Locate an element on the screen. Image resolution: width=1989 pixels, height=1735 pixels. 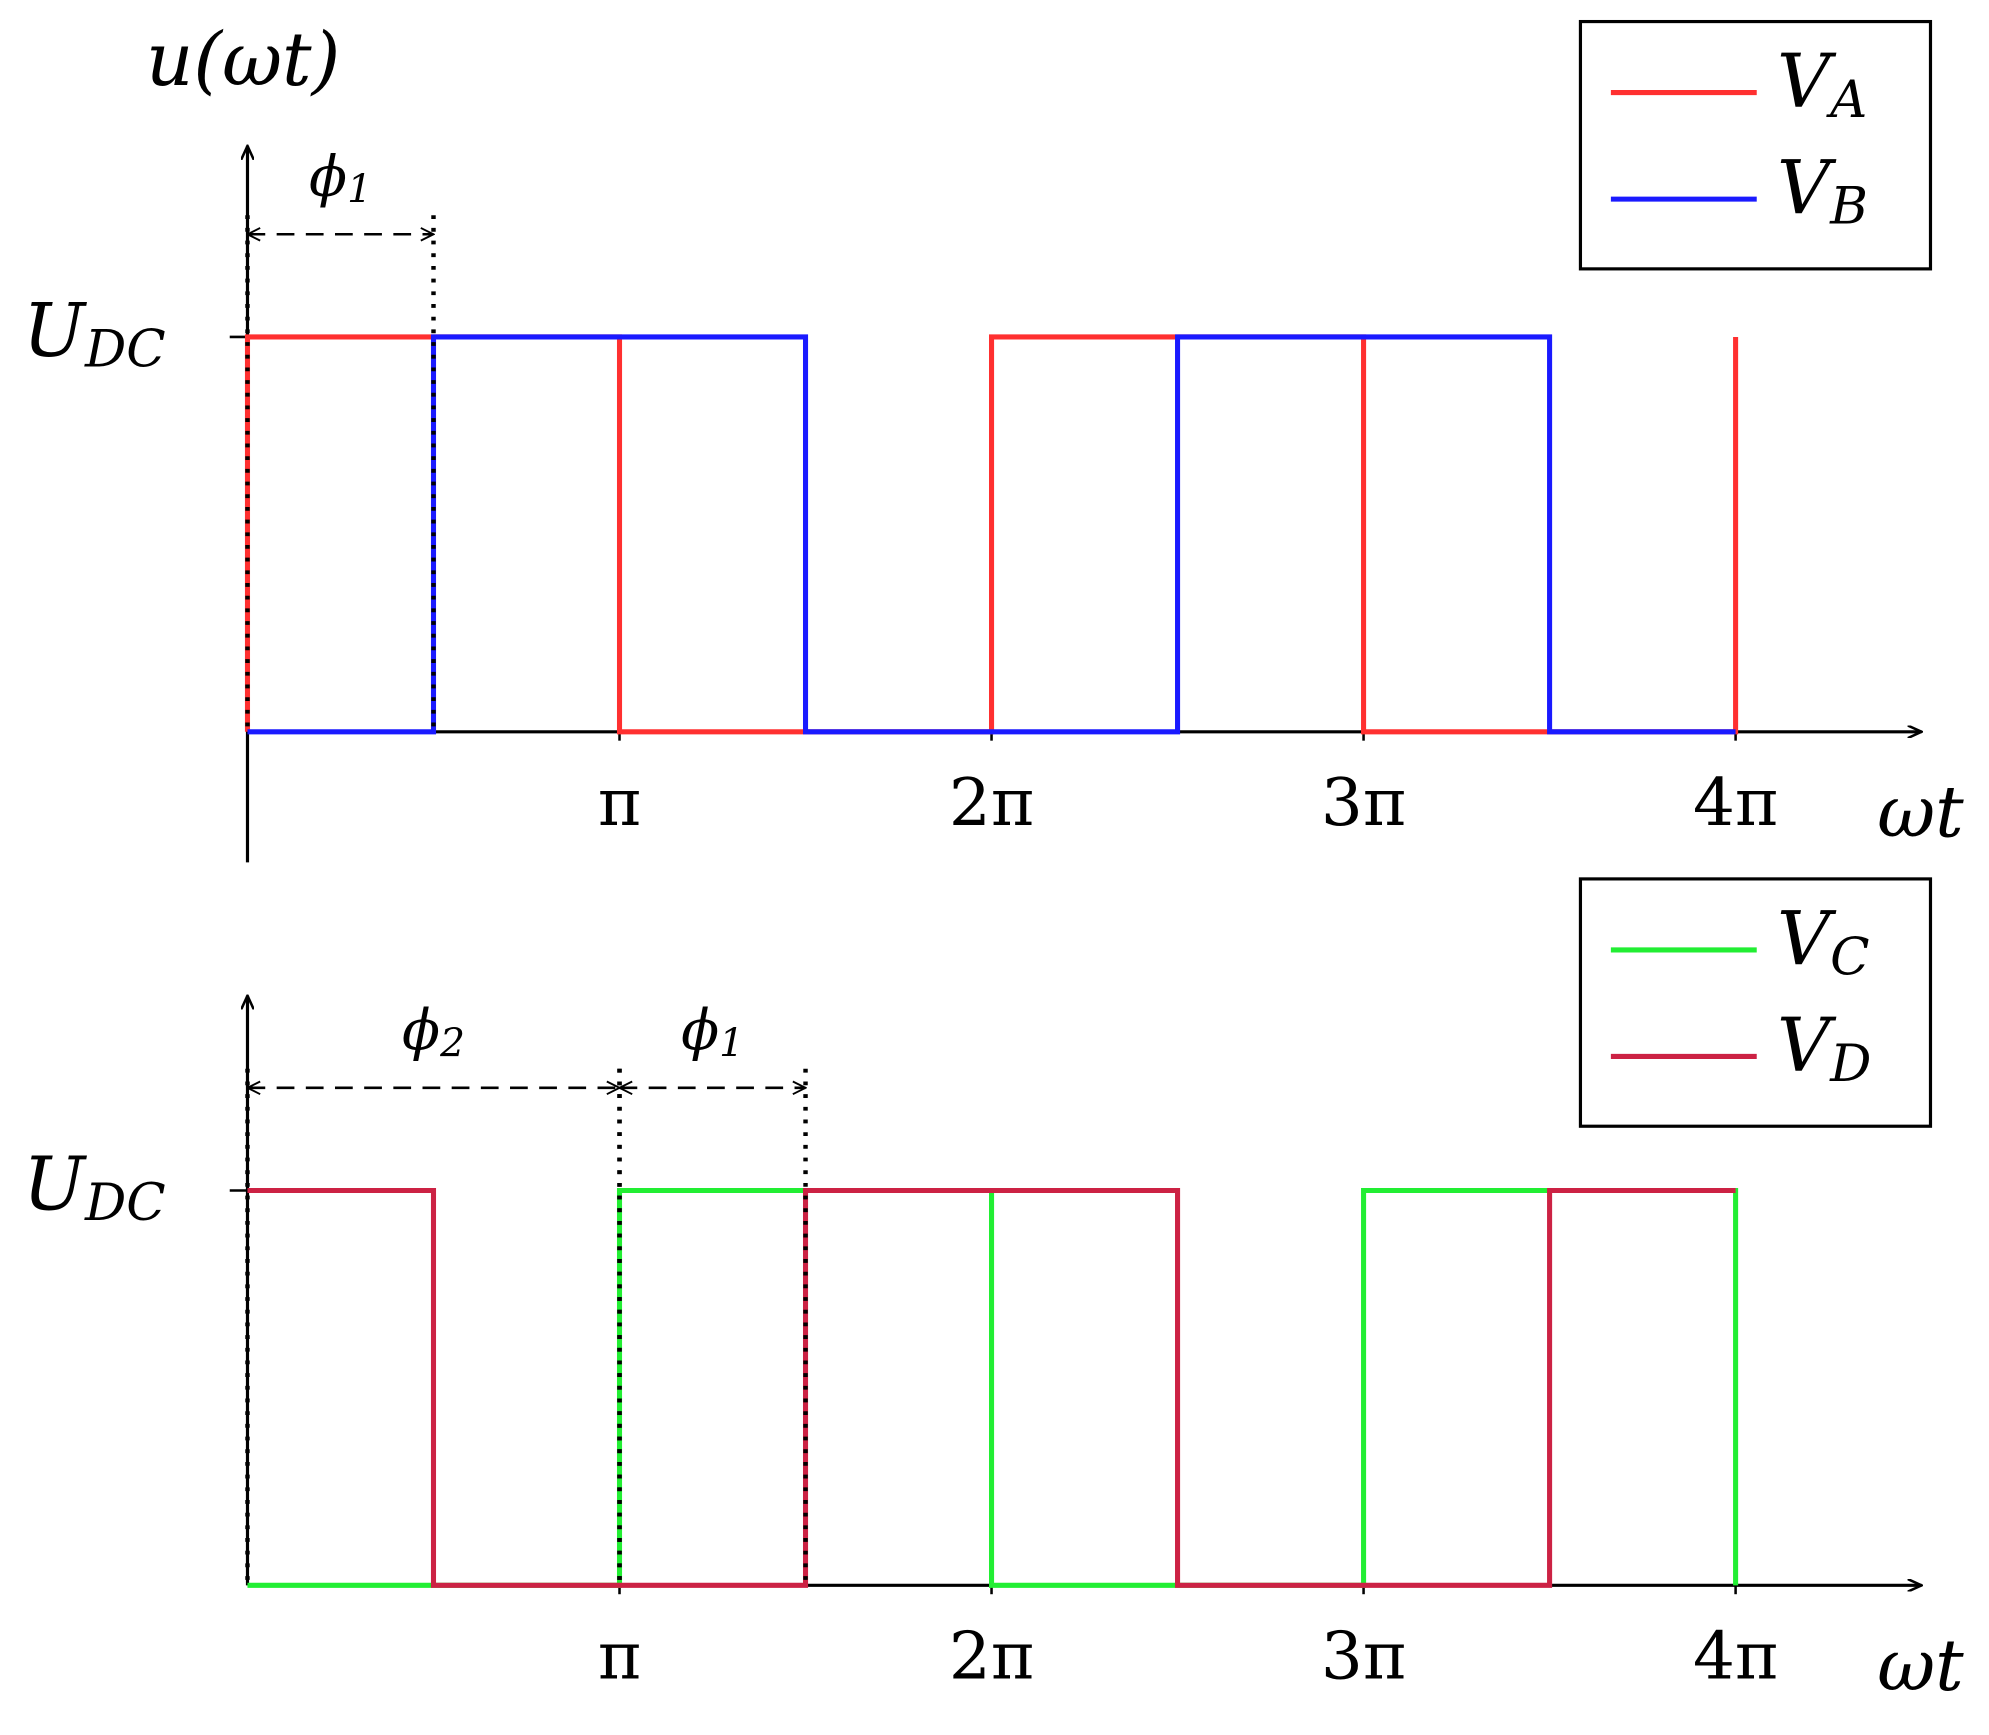
legend-label: VA is located at coordinates (1822, 85).